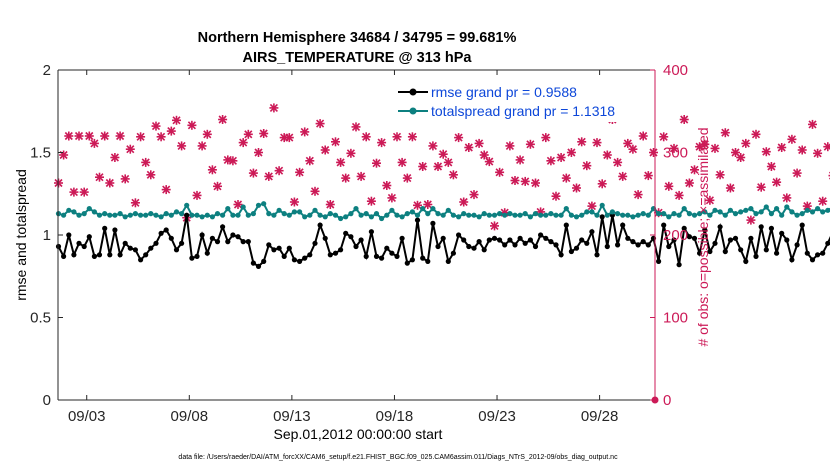  I want to click on y2-tick-label: 200, so click(675, 235).